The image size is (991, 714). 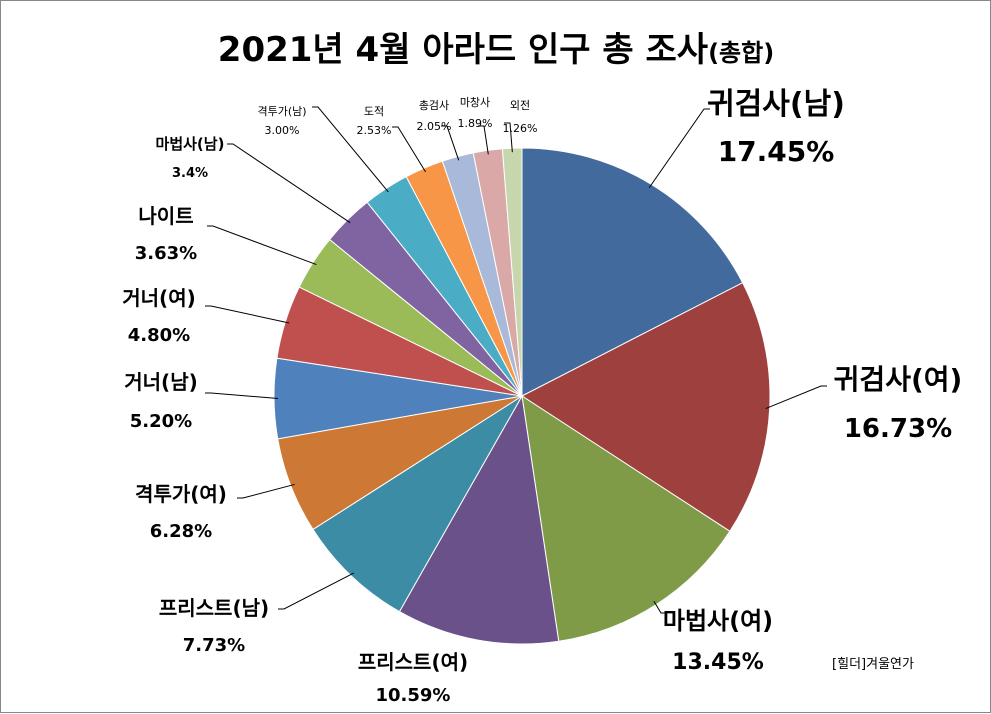 What do you see at coordinates (374, 111) in the screenshot?
I see `slice-label: 도적` at bounding box center [374, 111].